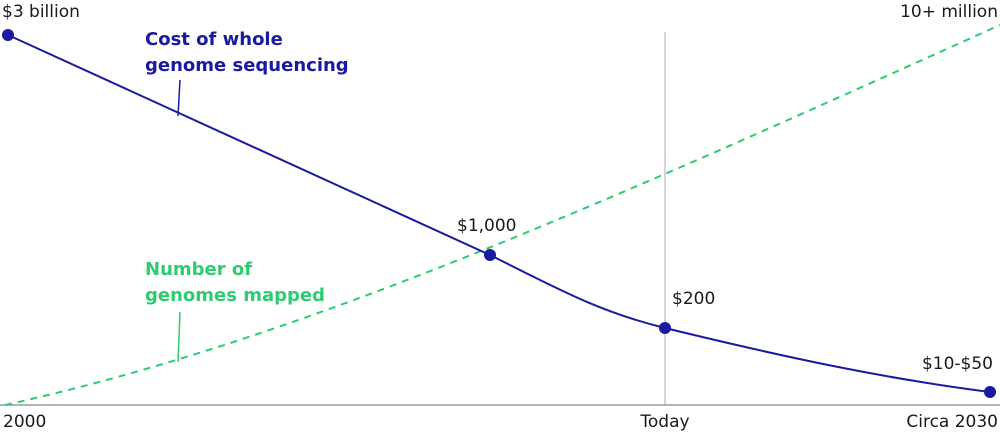 The image size is (1000, 437). Describe the element at coordinates (235, 295) in the screenshot. I see `genomes-label: genomes mapped` at that location.